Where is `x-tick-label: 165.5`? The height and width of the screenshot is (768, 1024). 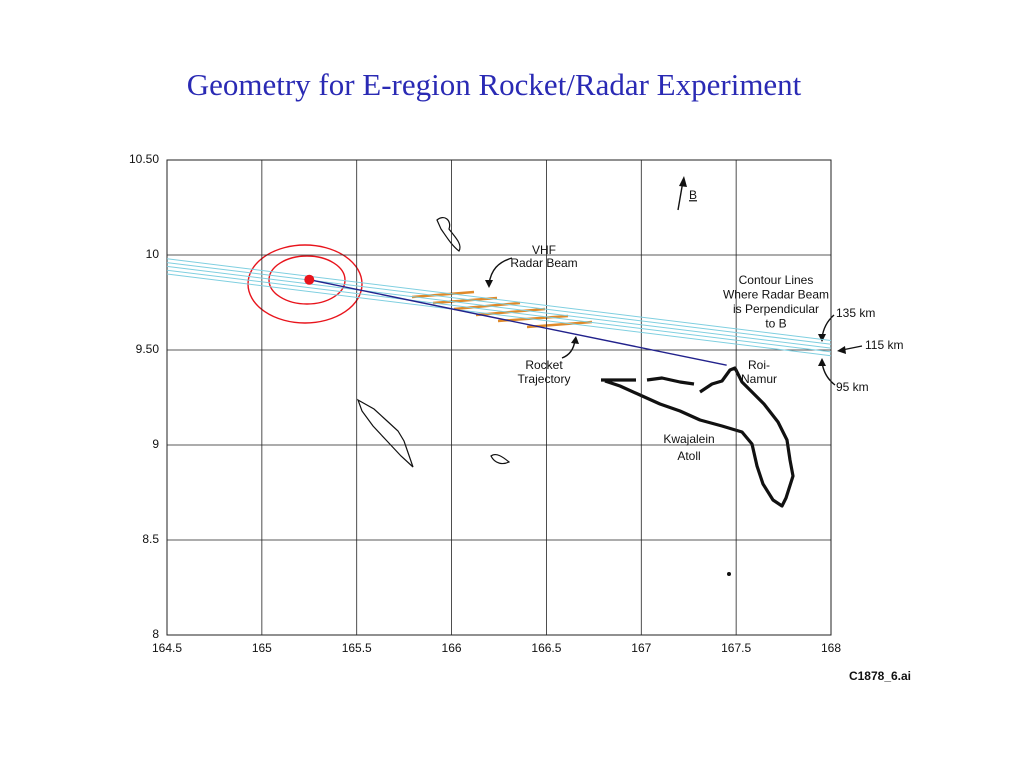
x-tick-label: 165.5 is located at coordinates (357, 648).